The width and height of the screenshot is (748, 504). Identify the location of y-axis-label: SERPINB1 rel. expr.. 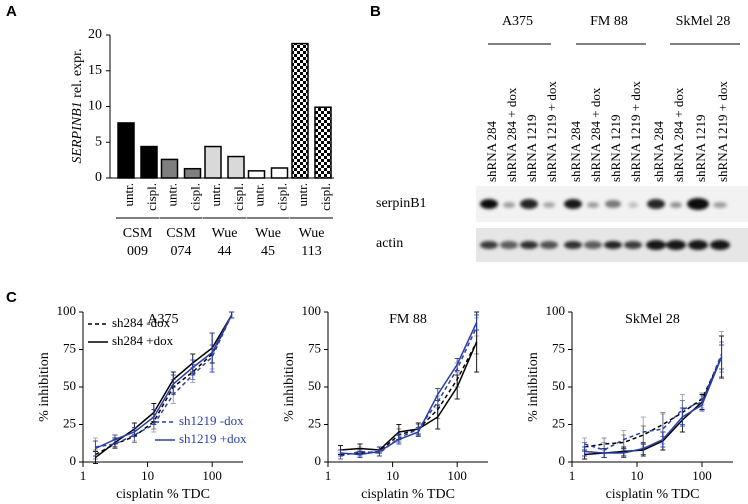
(77, 105).